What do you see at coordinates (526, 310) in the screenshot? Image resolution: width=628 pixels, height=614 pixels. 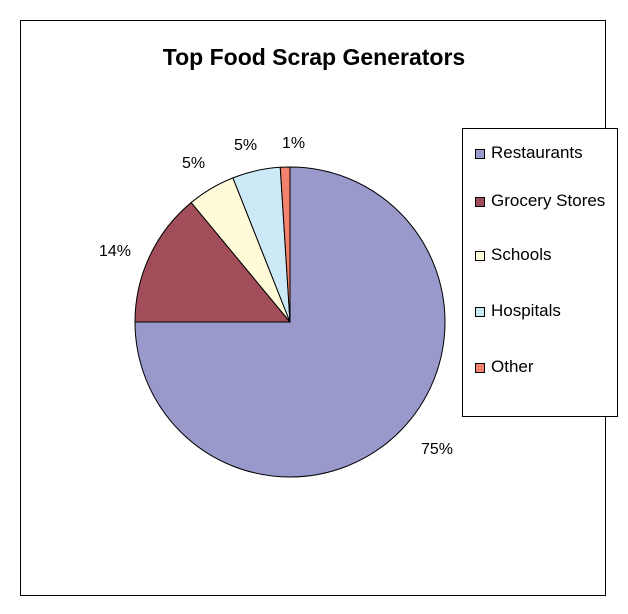 I see `legend-label: Hospitals` at bounding box center [526, 310].